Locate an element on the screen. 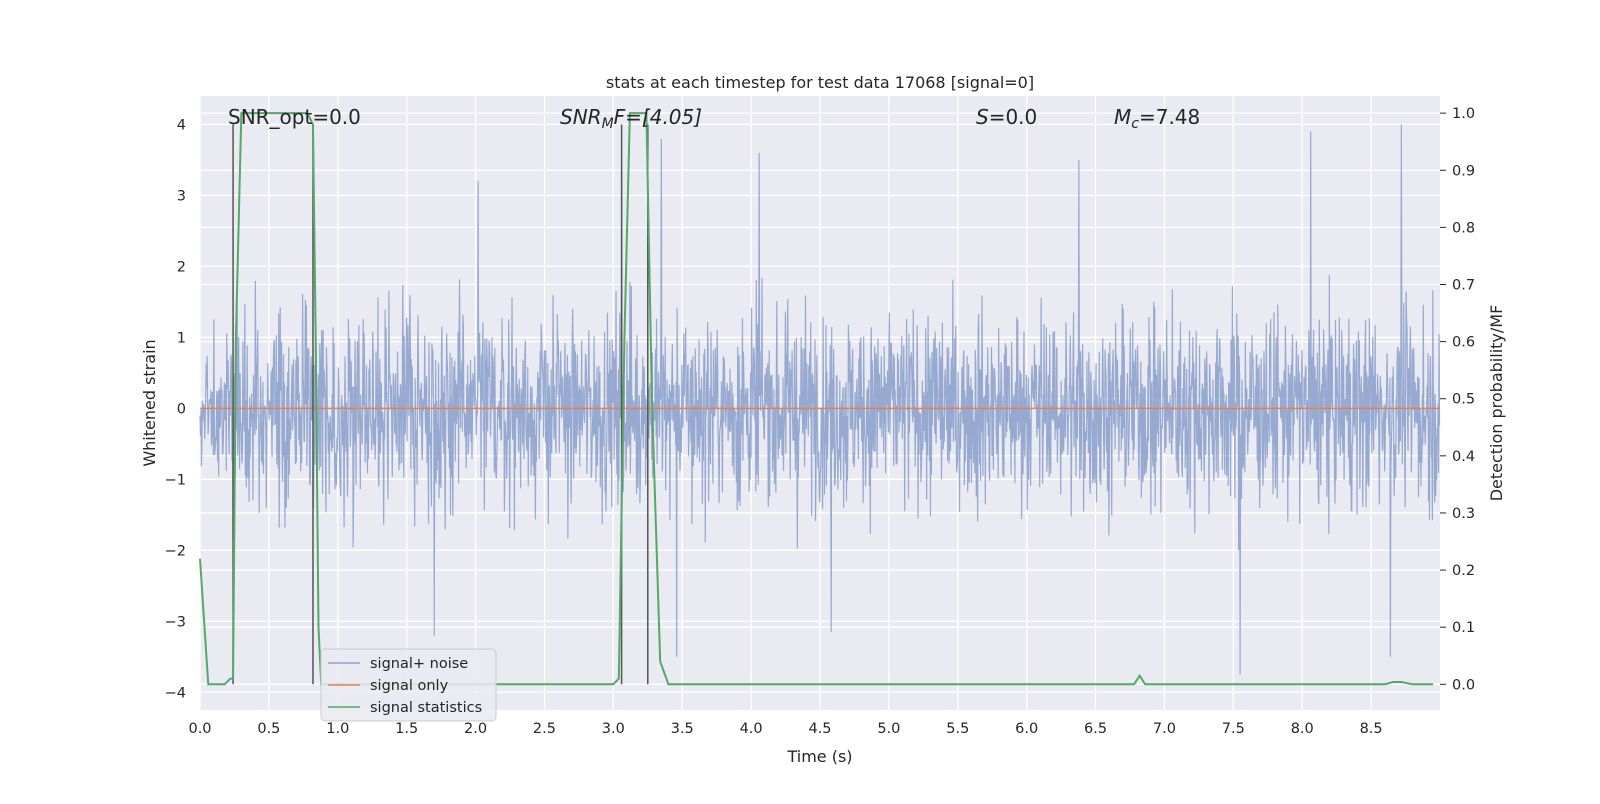 The image size is (1600, 804). x-tick-label: 7.0 is located at coordinates (1164, 729).